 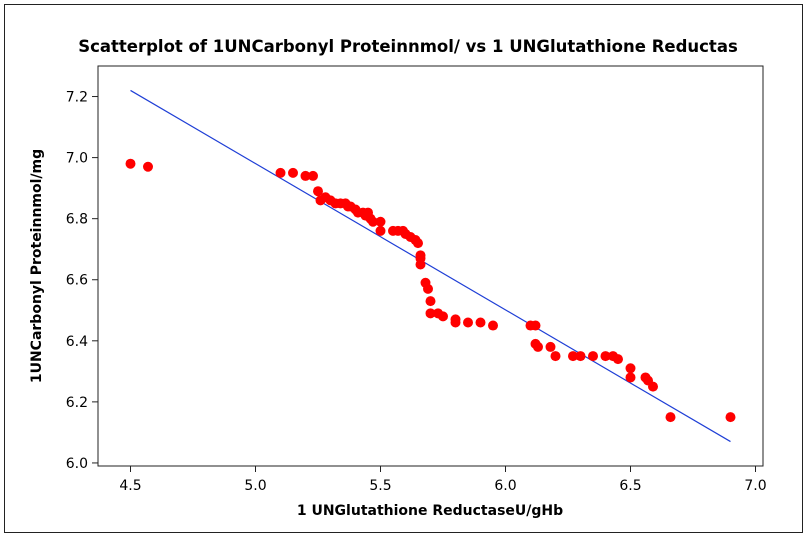 What do you see at coordinates (77, 342) in the screenshot?
I see `y-tick-label: 6.4` at bounding box center [77, 342].